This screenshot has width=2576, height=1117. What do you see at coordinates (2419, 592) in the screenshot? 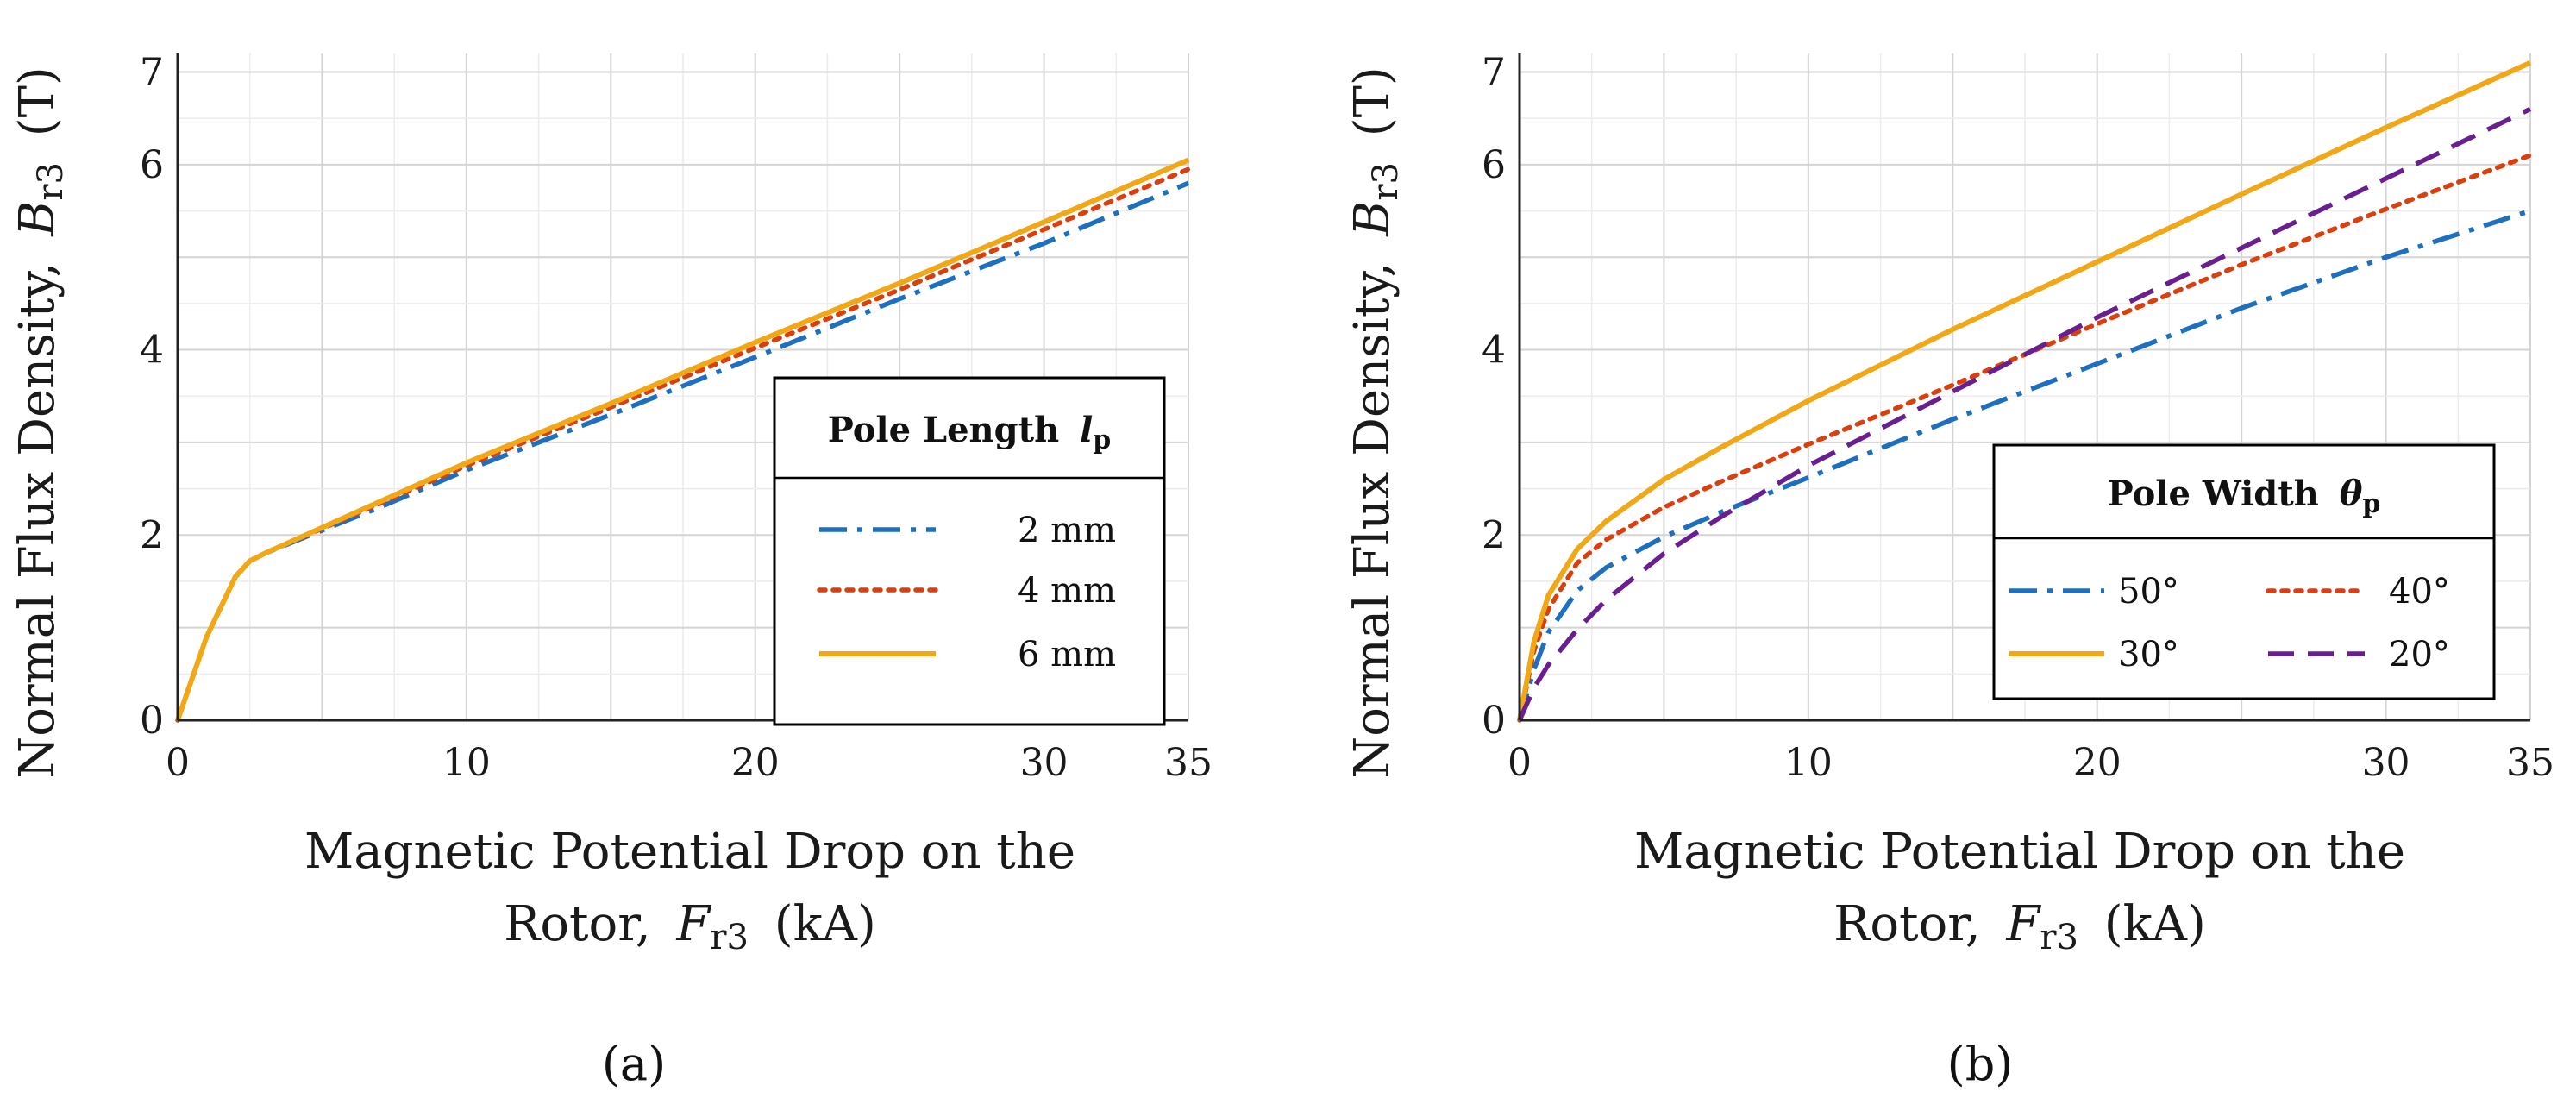
I see `svg-text: 40°` at bounding box center [2419, 592].